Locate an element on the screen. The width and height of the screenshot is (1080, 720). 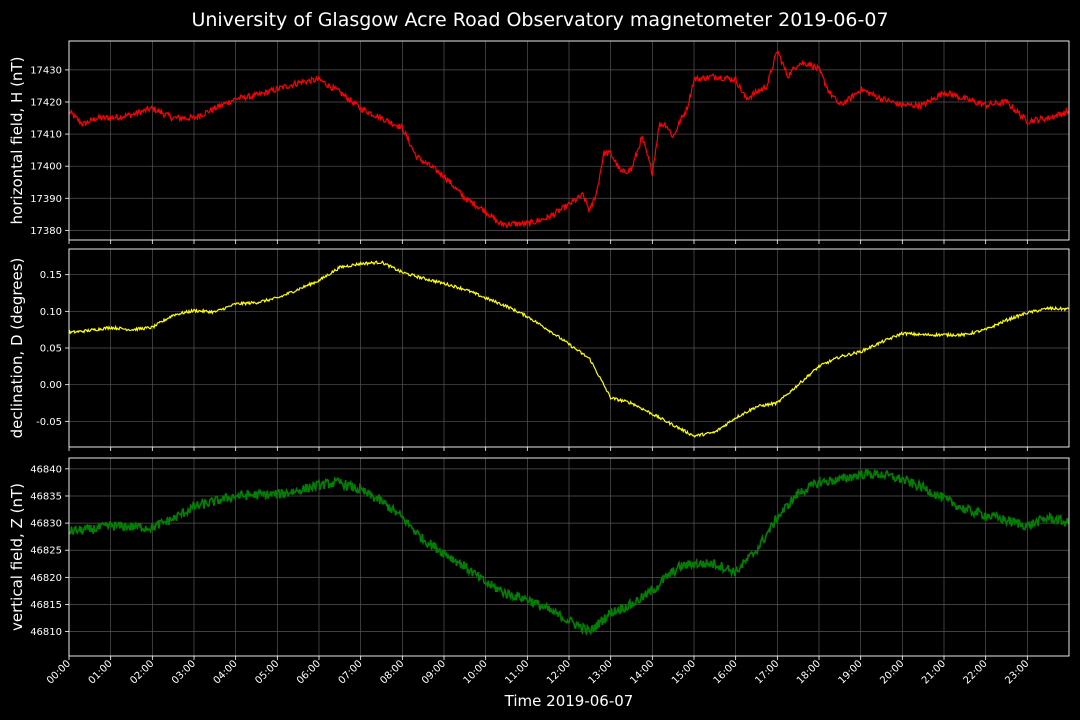
x-tick-label: 04:00 is located at coordinates (226, 672).